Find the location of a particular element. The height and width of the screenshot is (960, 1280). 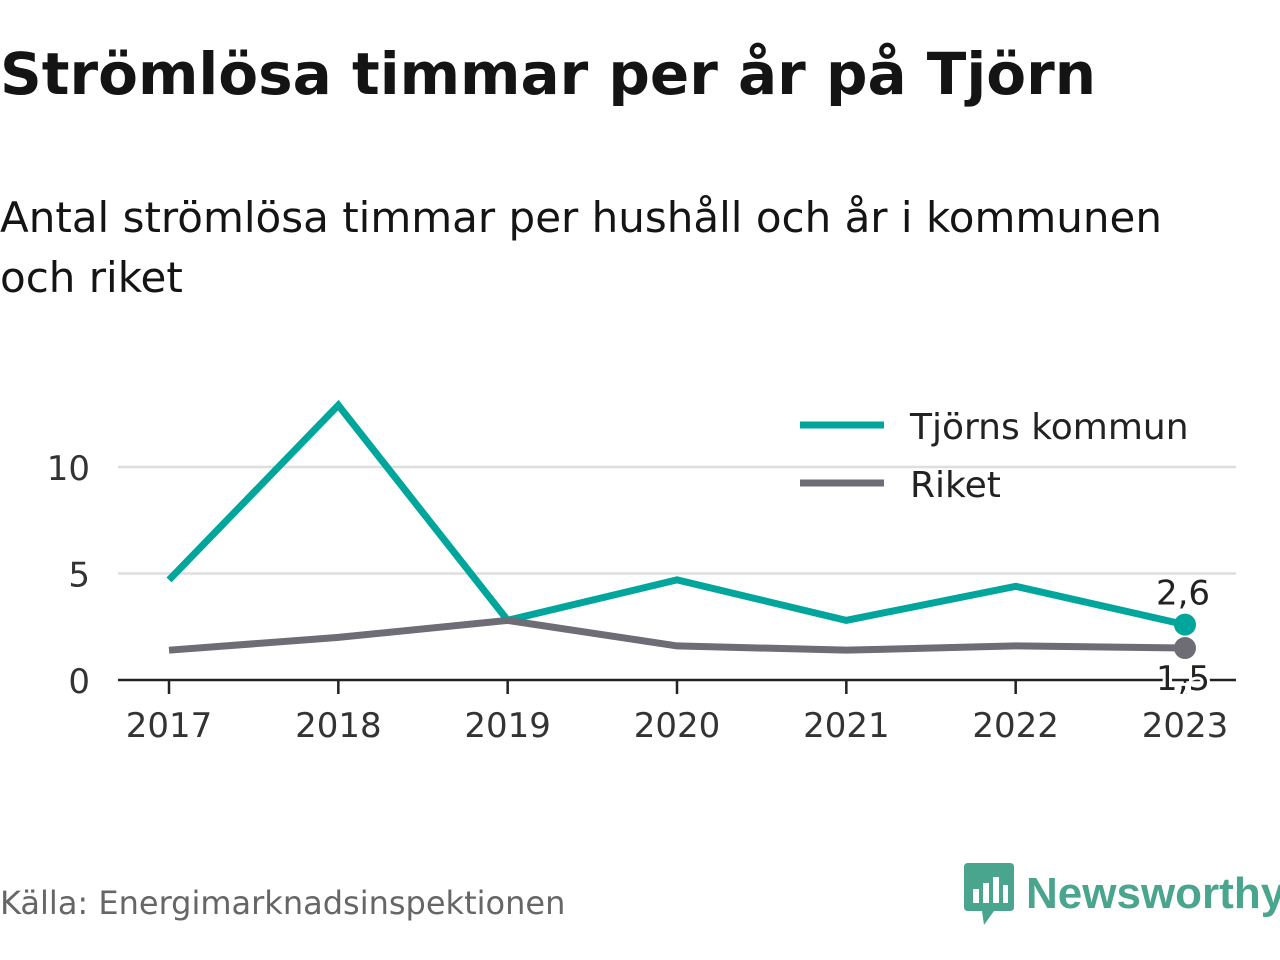

x-tick-label-2022: 2022 is located at coordinates (1015, 726).